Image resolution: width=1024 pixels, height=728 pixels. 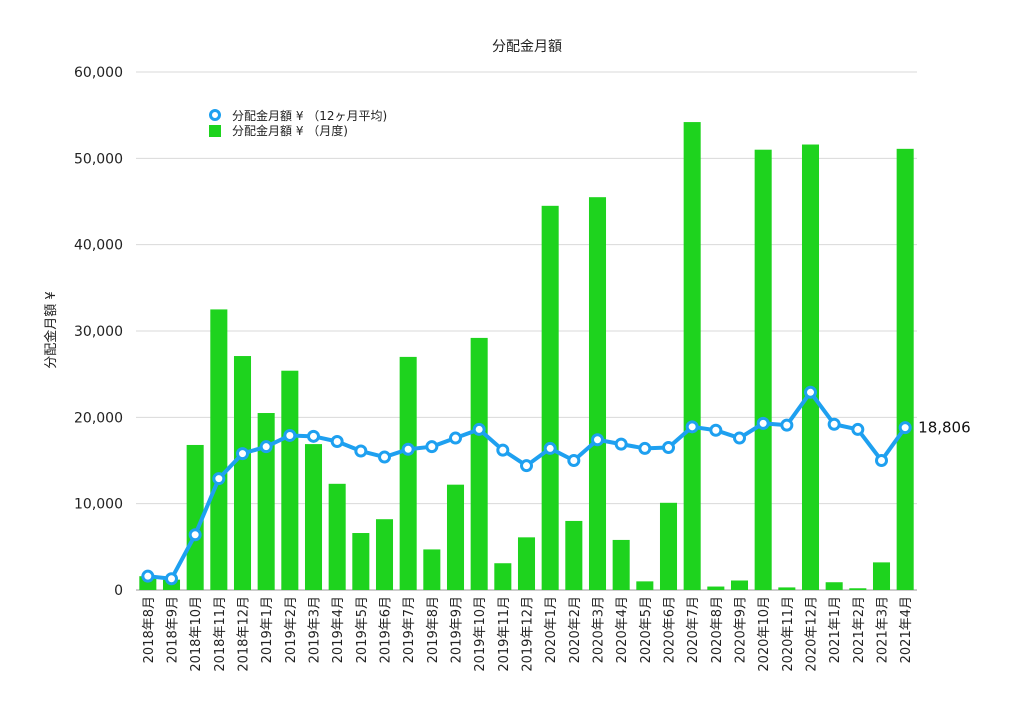 I want to click on x-tick-label: 2019年3月, so click(x=315, y=629).